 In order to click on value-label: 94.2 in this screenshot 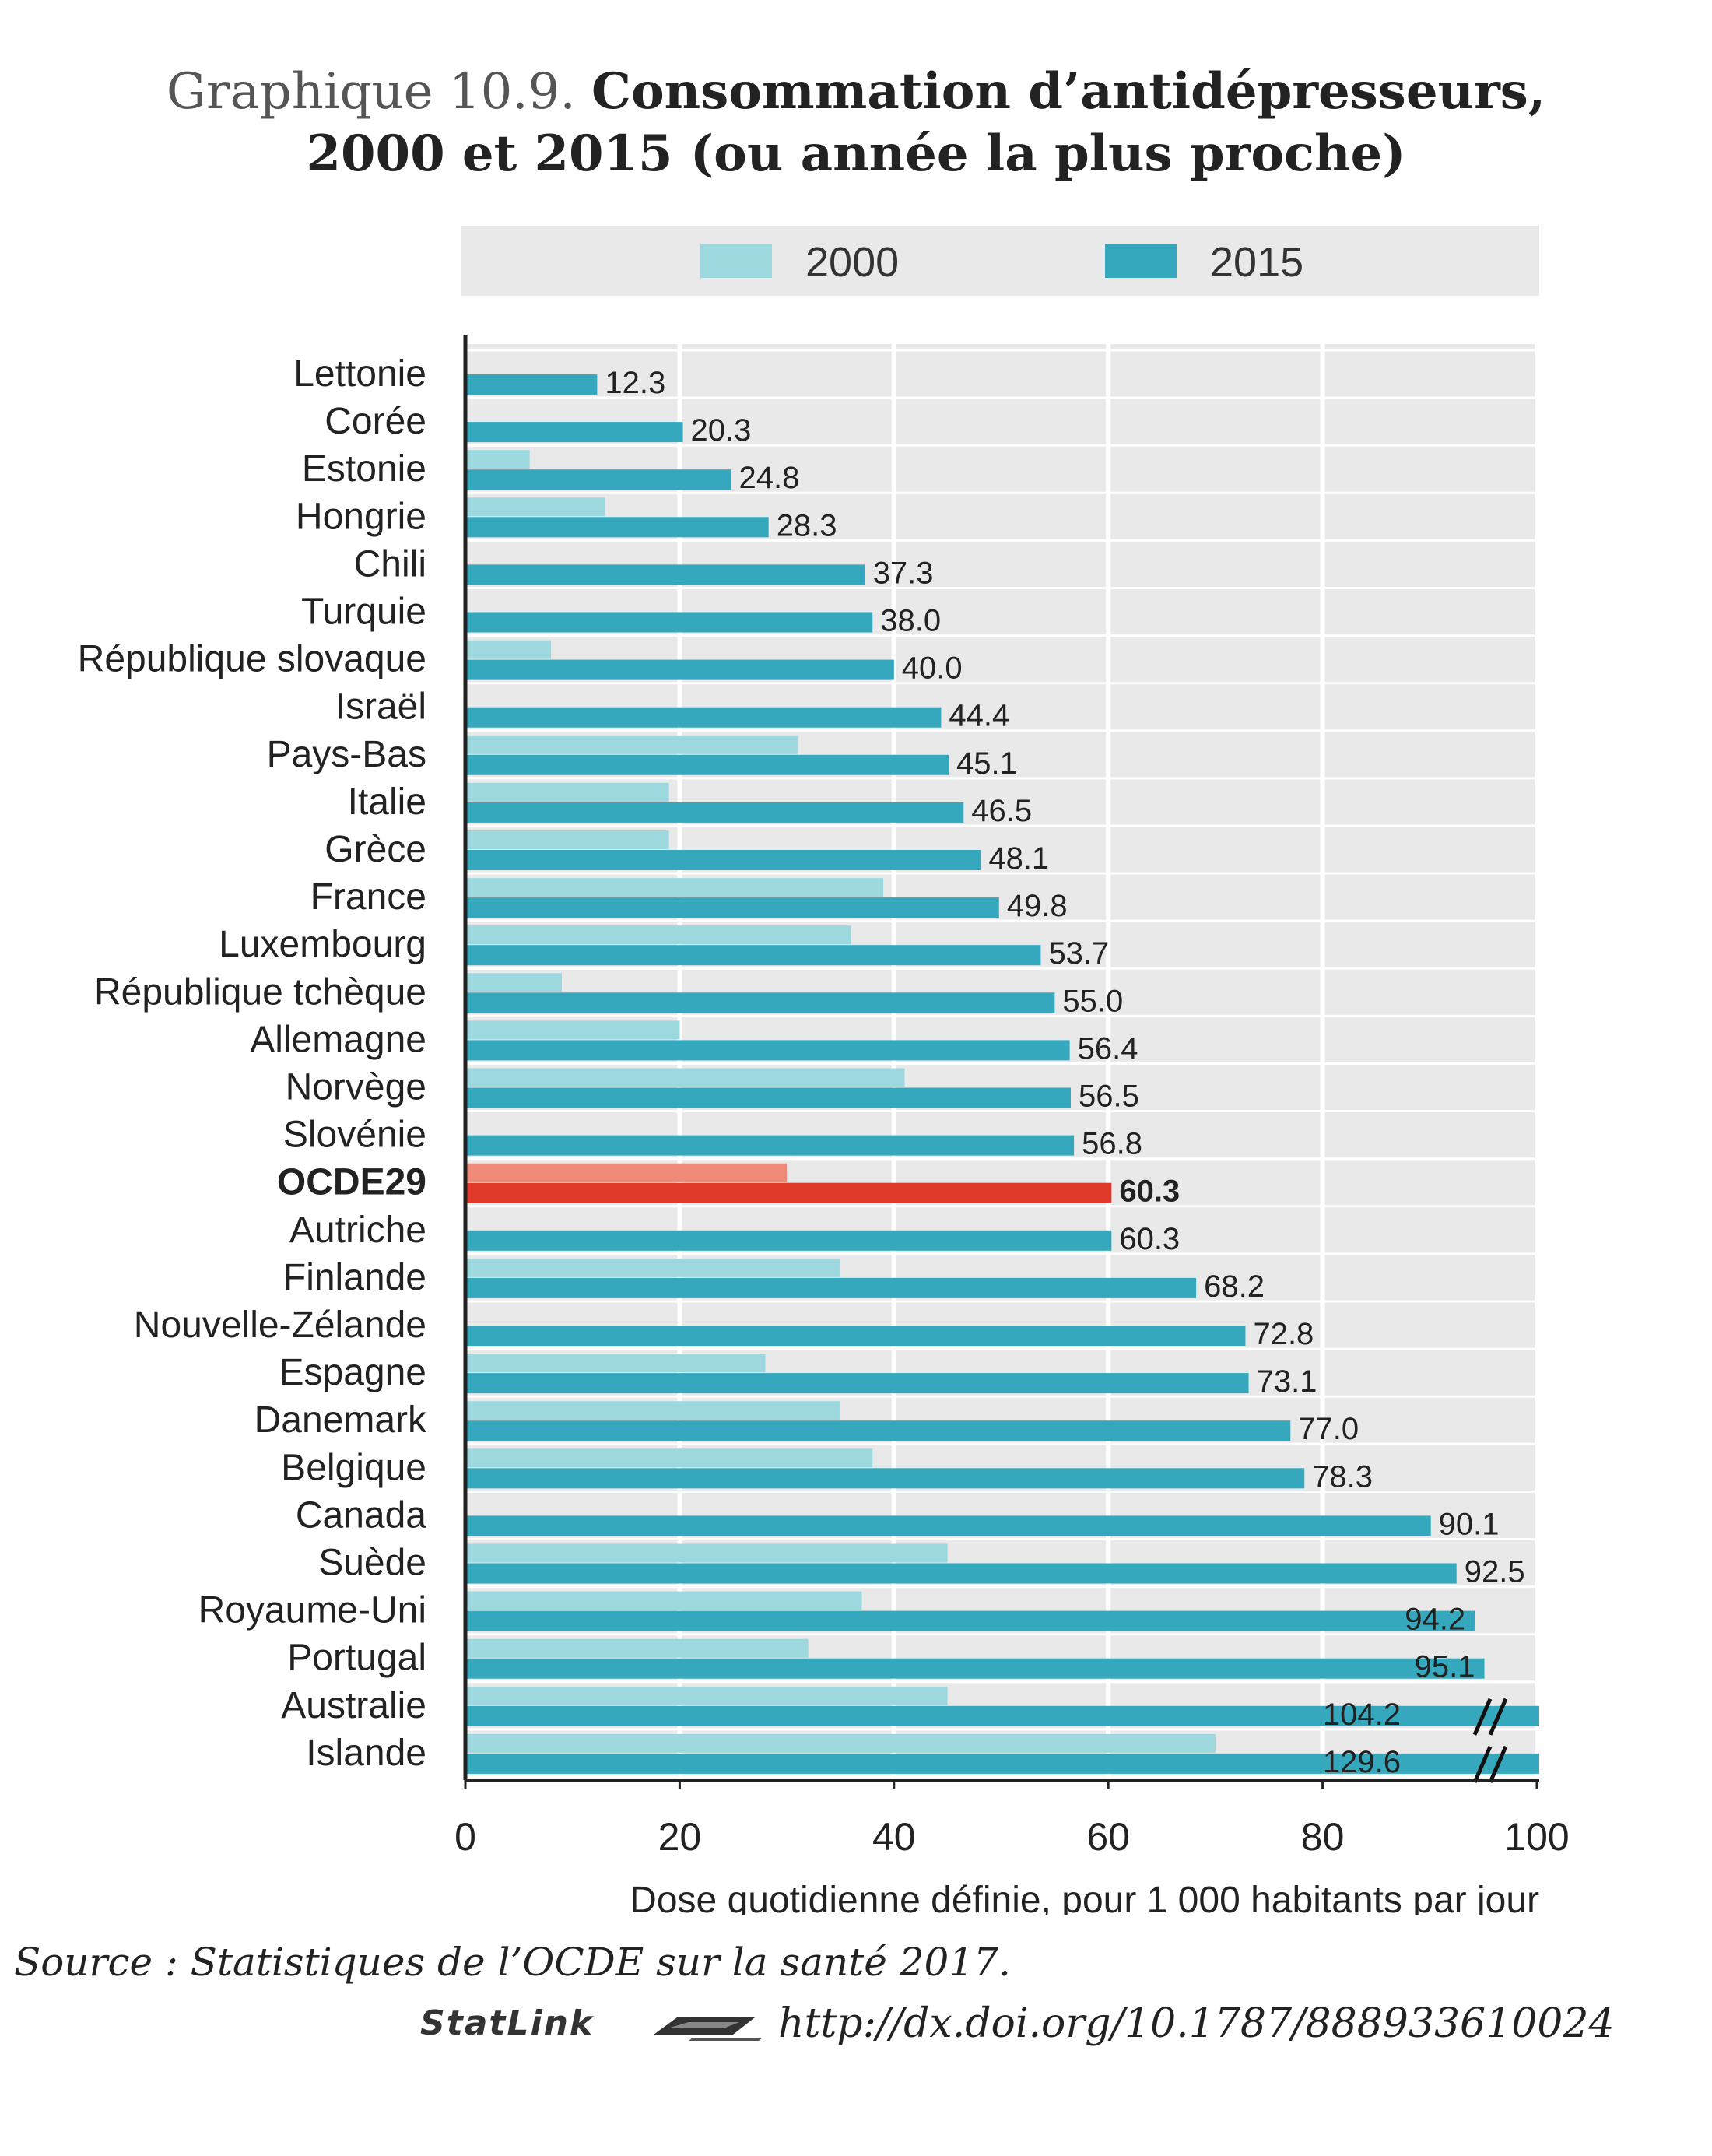, I will do `click(1435, 1620)`.